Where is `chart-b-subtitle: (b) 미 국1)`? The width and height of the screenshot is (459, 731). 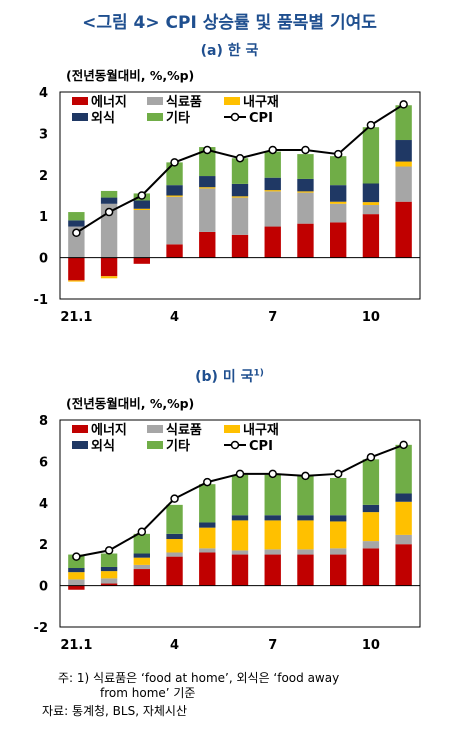
chart-b-subtitle: (b) 미 국1) is located at coordinates (229, 376).